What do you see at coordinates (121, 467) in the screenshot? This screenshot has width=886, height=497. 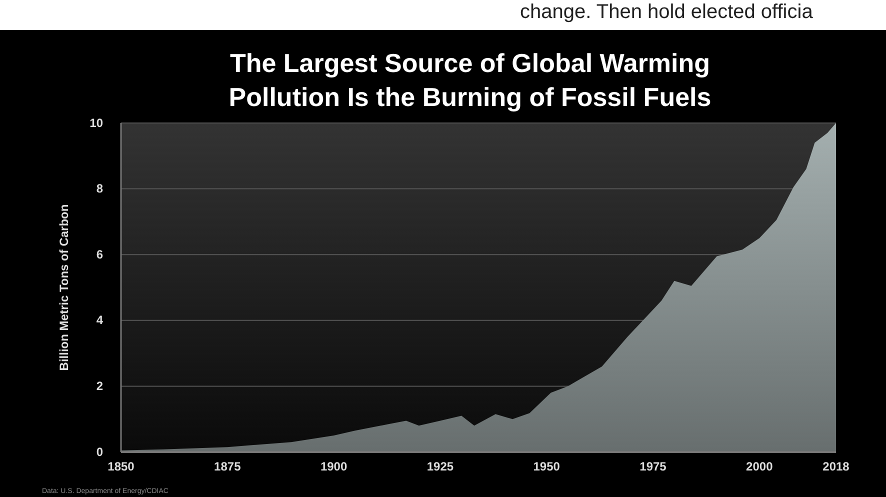 I see `x-tick-label: 1850` at bounding box center [121, 467].